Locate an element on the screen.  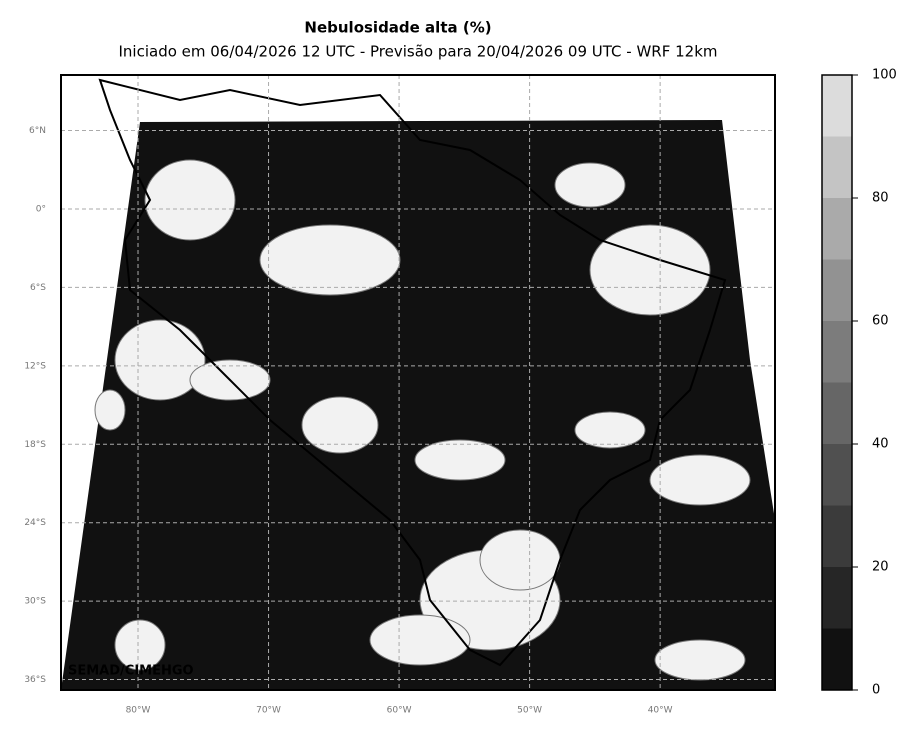
colorbar-tick-label: 80 is located at coordinates (880, 198).